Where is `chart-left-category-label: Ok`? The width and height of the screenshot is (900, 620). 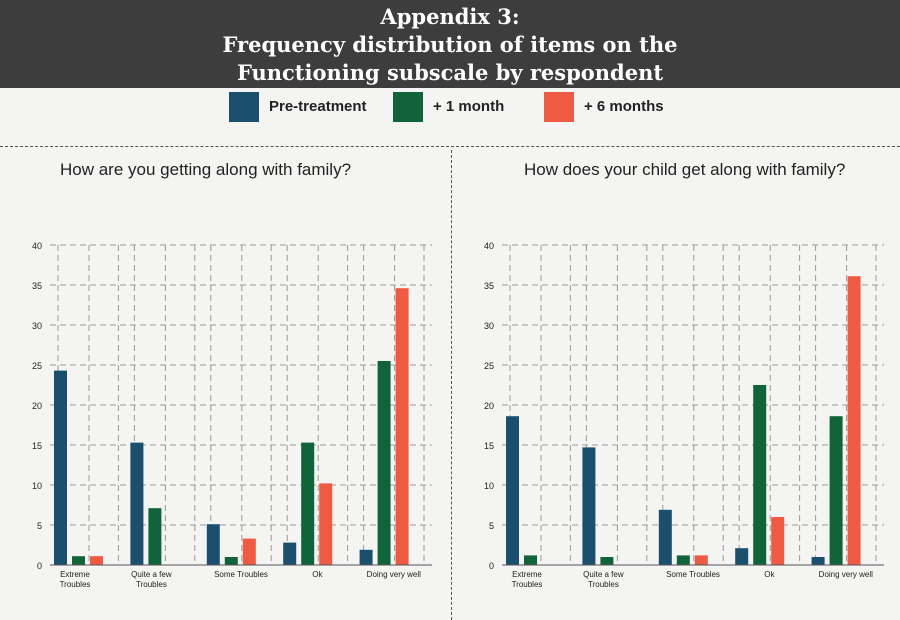 chart-left-category-label: Ok is located at coordinates (317, 574).